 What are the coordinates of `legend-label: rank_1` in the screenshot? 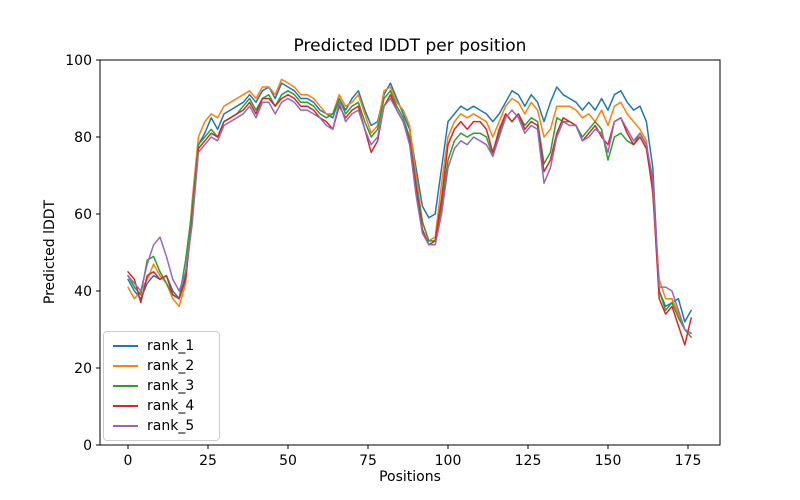 It's located at (171, 346).